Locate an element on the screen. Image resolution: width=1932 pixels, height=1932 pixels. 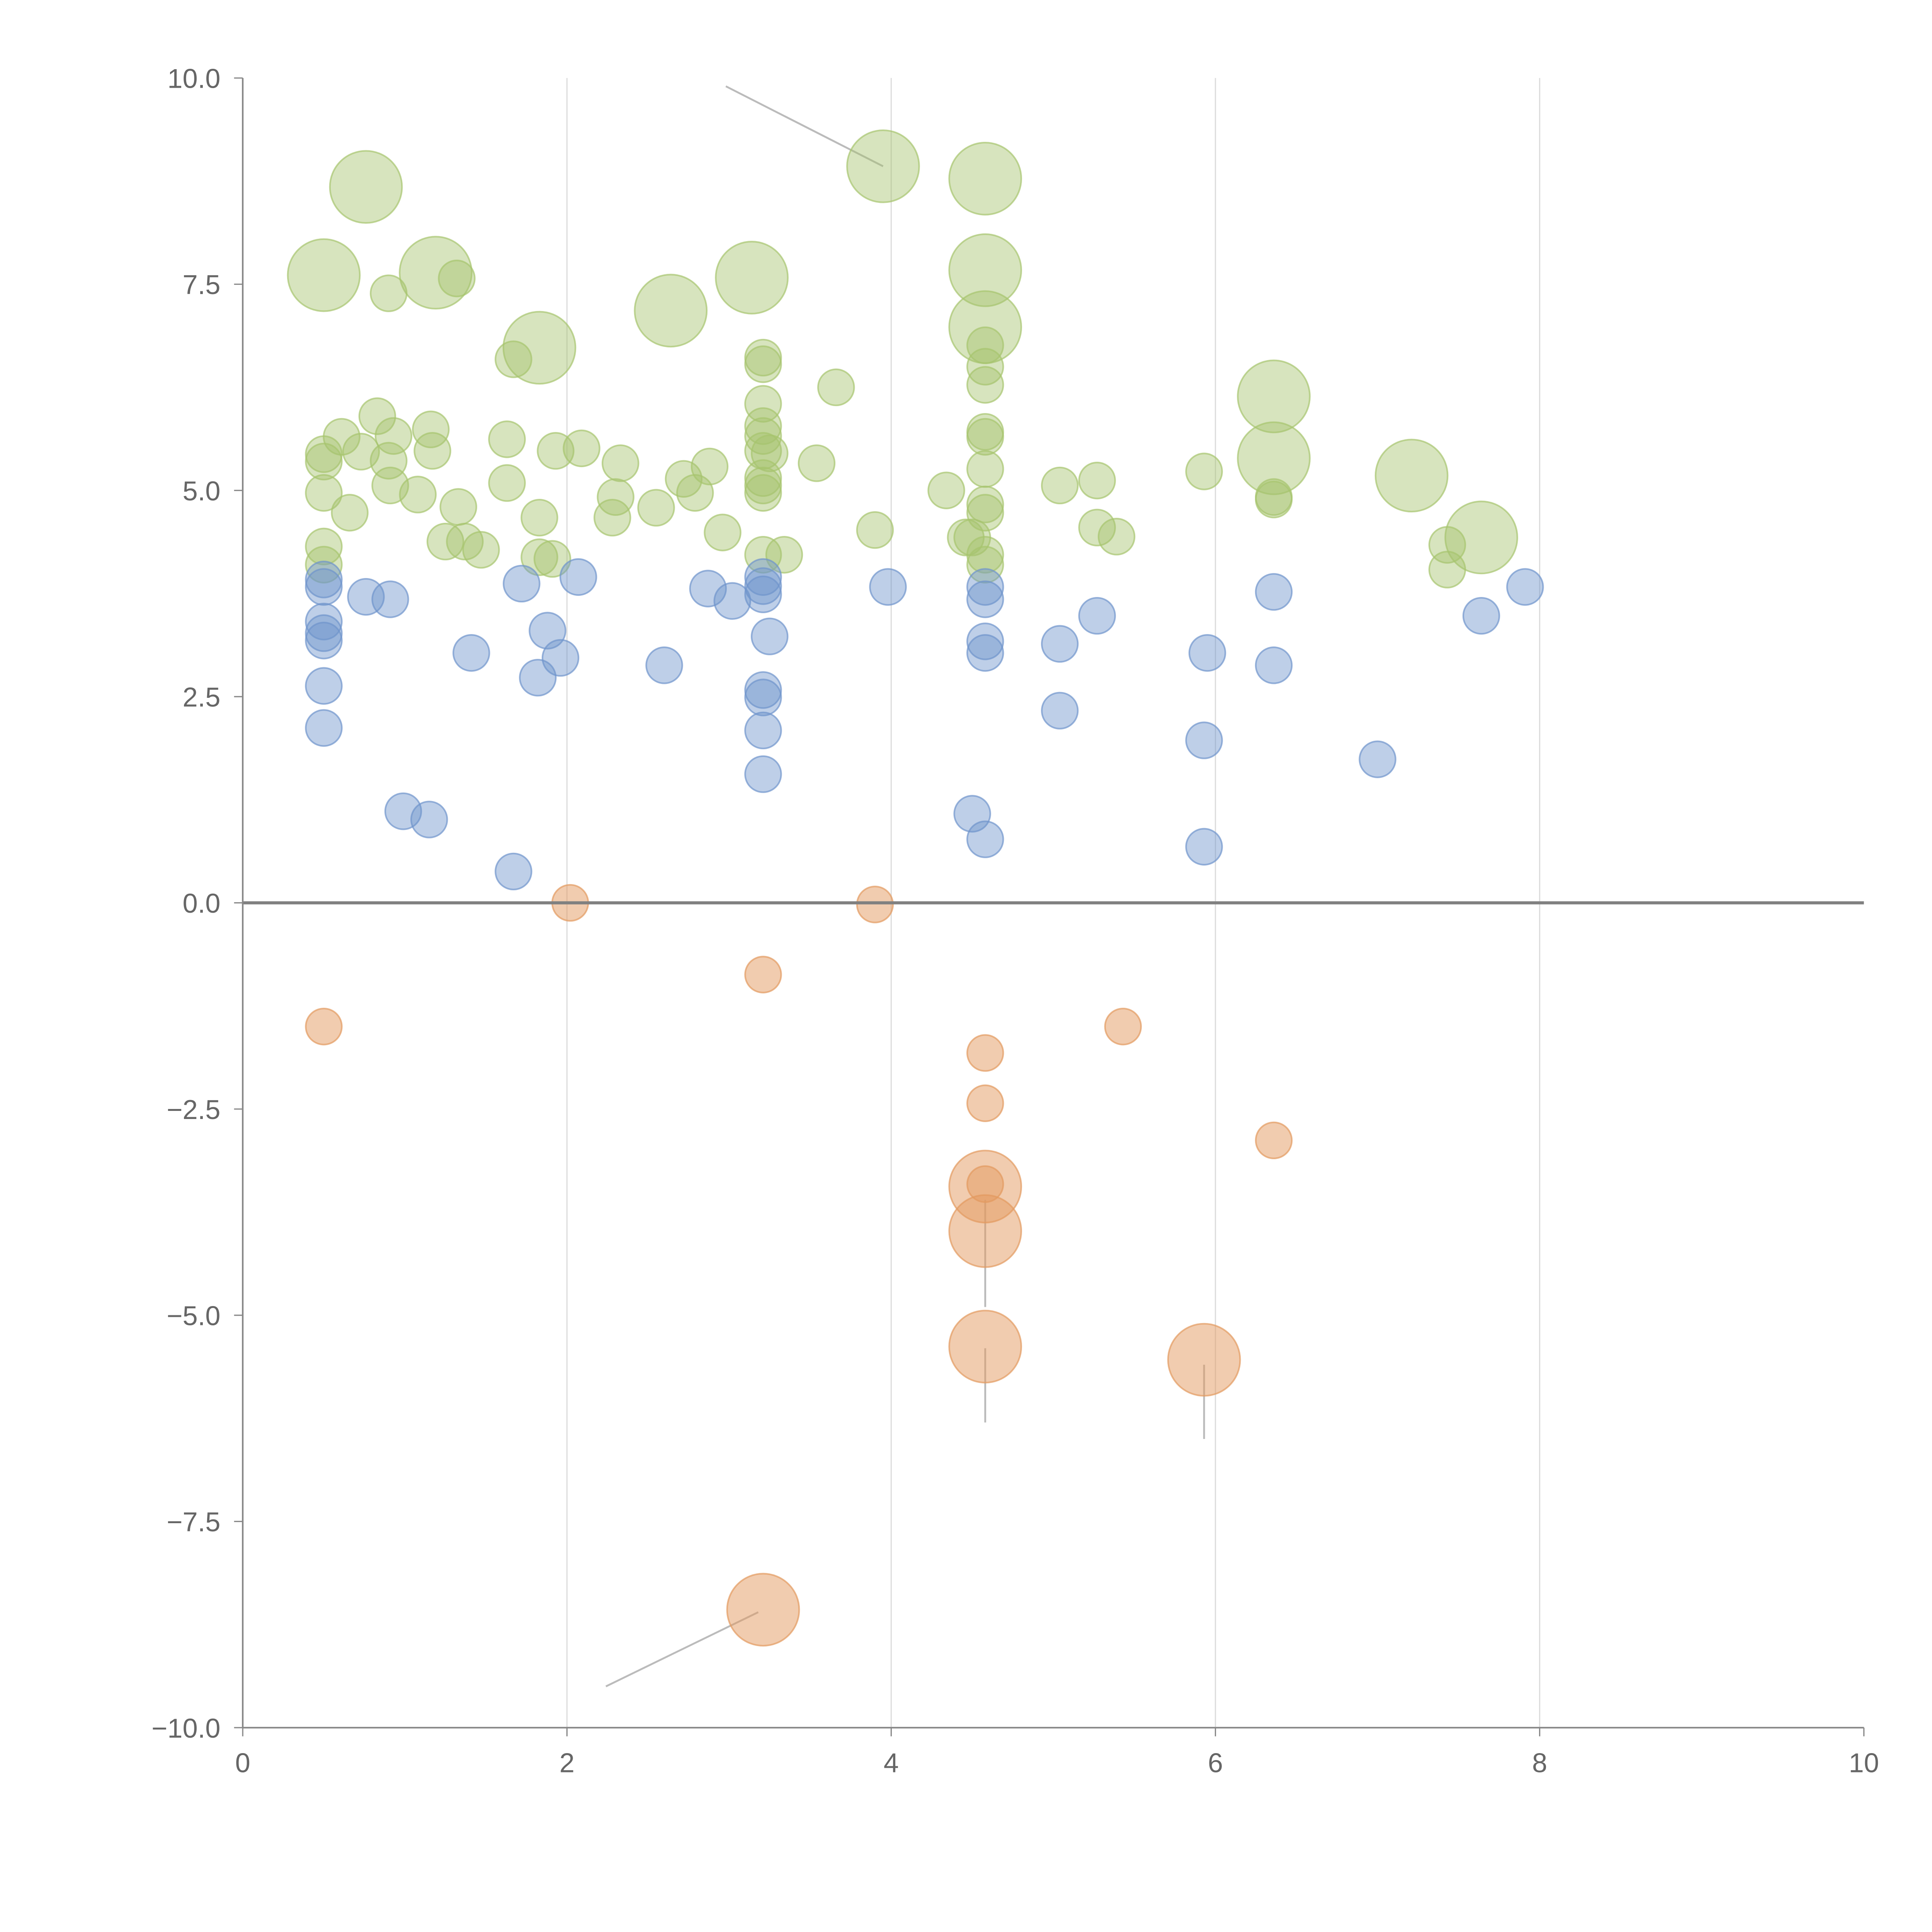
series-blue is located at coordinates (925, 724).